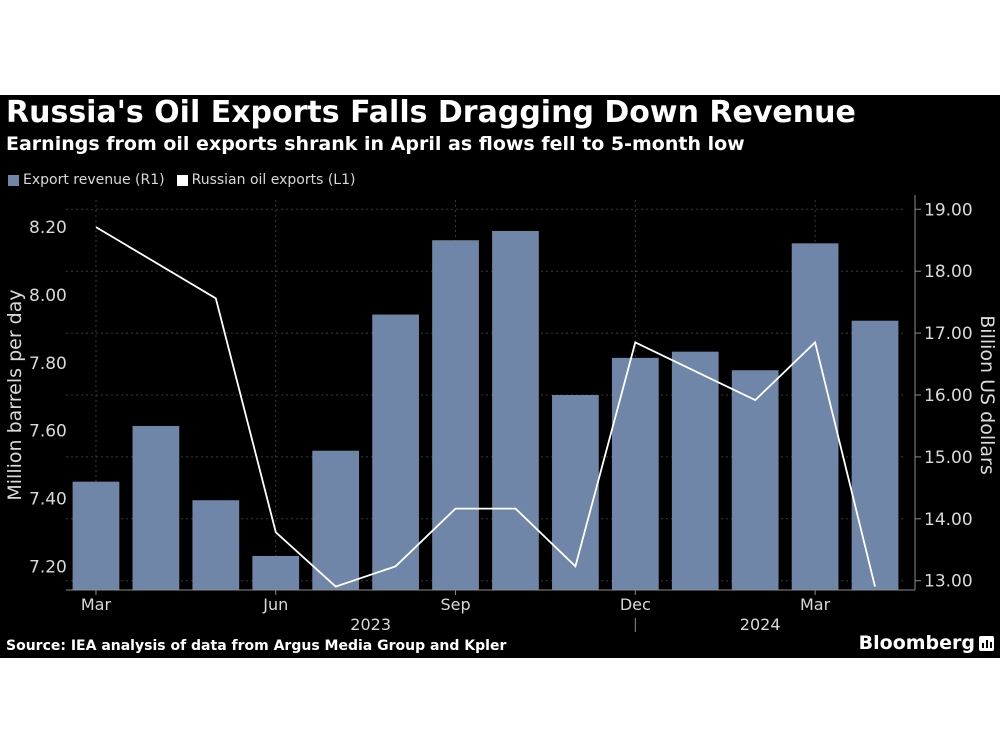  I want to click on y-right-tick-label-1: 14.00, so click(948, 520).